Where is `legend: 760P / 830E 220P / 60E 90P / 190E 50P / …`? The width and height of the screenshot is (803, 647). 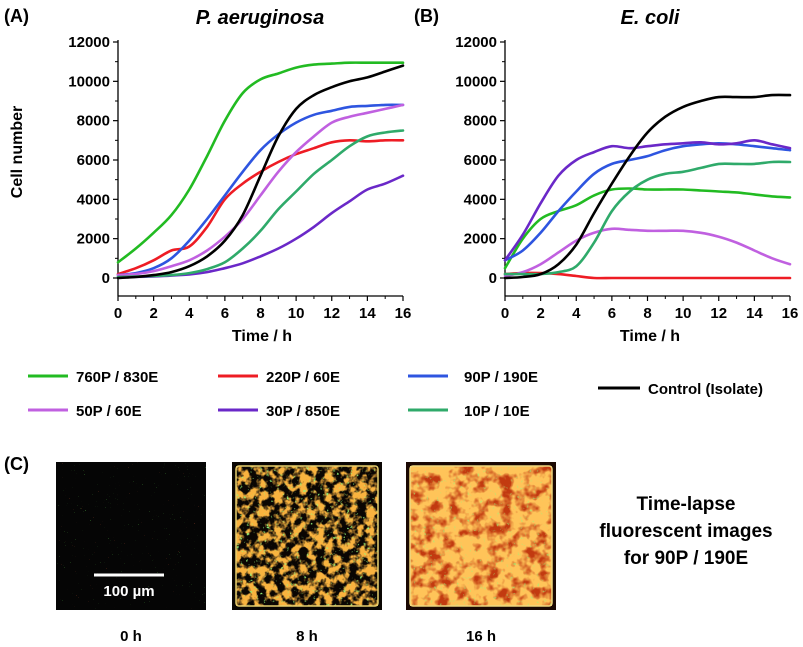 legend: 760P / 830E 220P / 60E 90P / 190E 50P / … is located at coordinates (395, 394).